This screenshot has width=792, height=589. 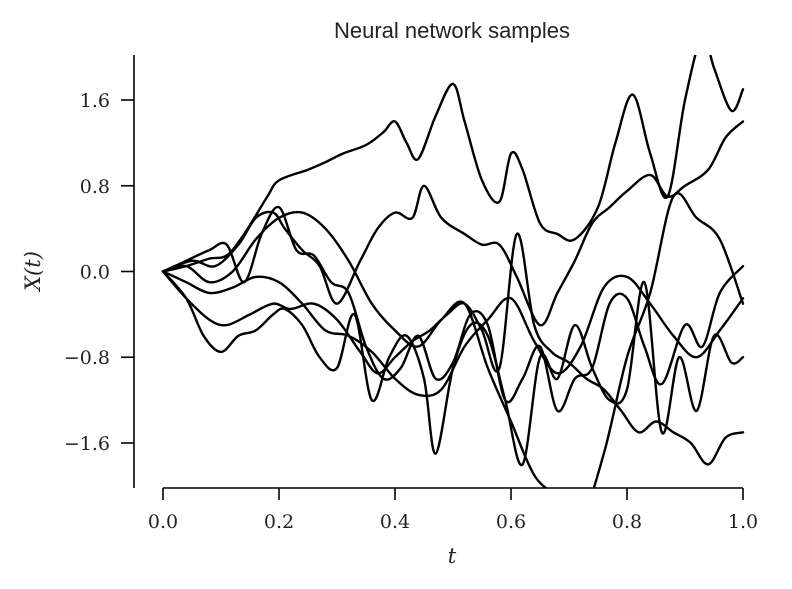 I want to click on y-tick-label: 0.8, so click(x=95, y=187).